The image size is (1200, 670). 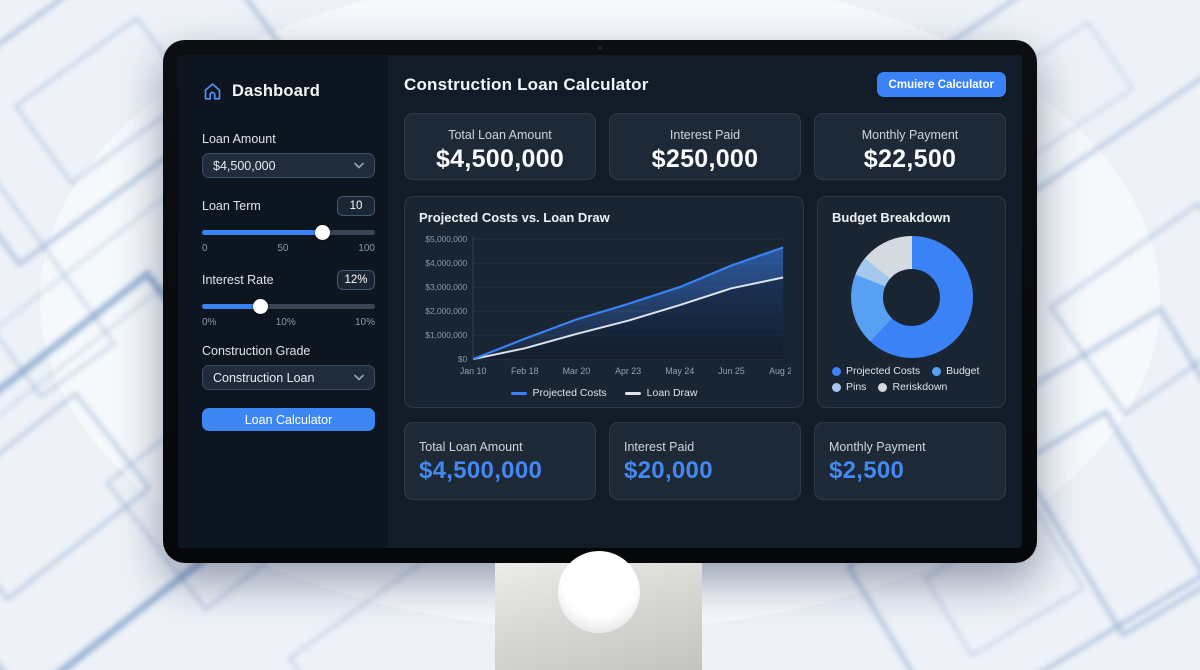 What do you see at coordinates (910, 159) in the screenshot?
I see `stat-value: $22,500` at bounding box center [910, 159].